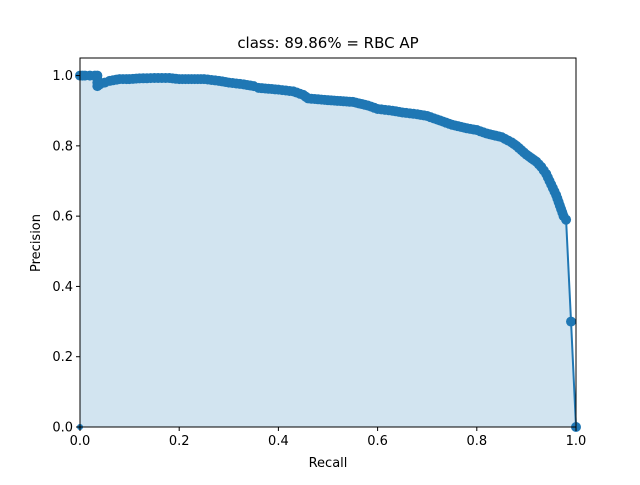 The height and width of the screenshot is (485, 640). Describe the element at coordinates (377, 441) in the screenshot. I see `x-tick-label: 0.6` at that location.